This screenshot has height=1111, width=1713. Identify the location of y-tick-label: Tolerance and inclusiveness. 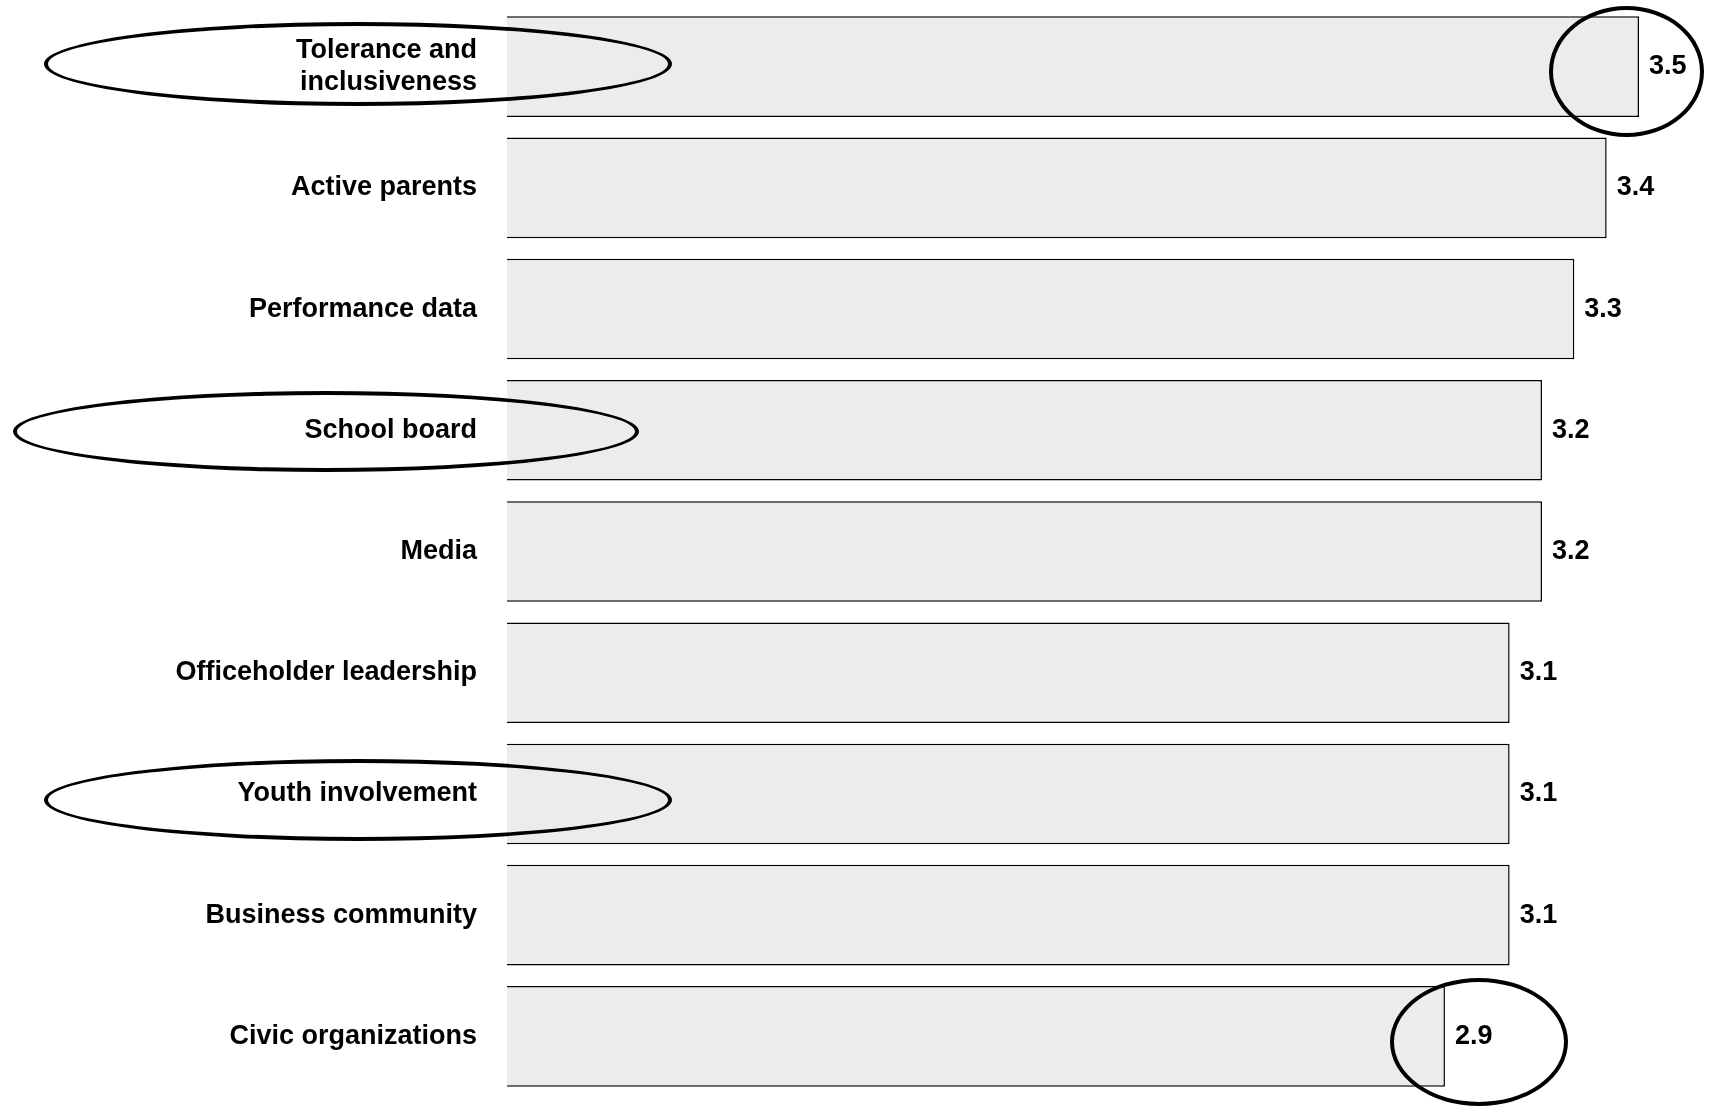
(386, 65).